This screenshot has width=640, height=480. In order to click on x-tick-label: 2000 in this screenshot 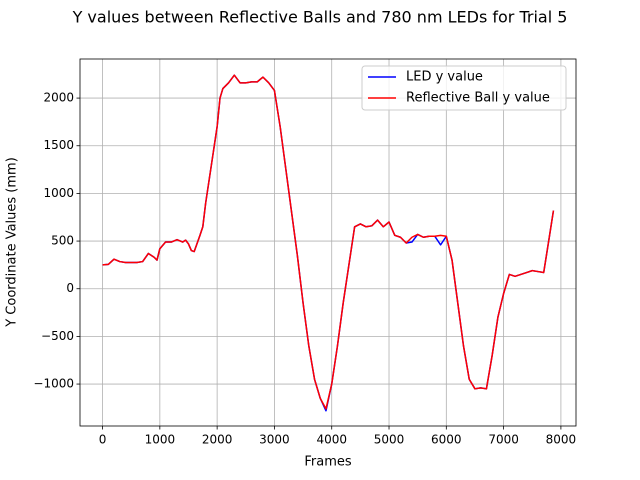, I will do `click(217, 440)`.